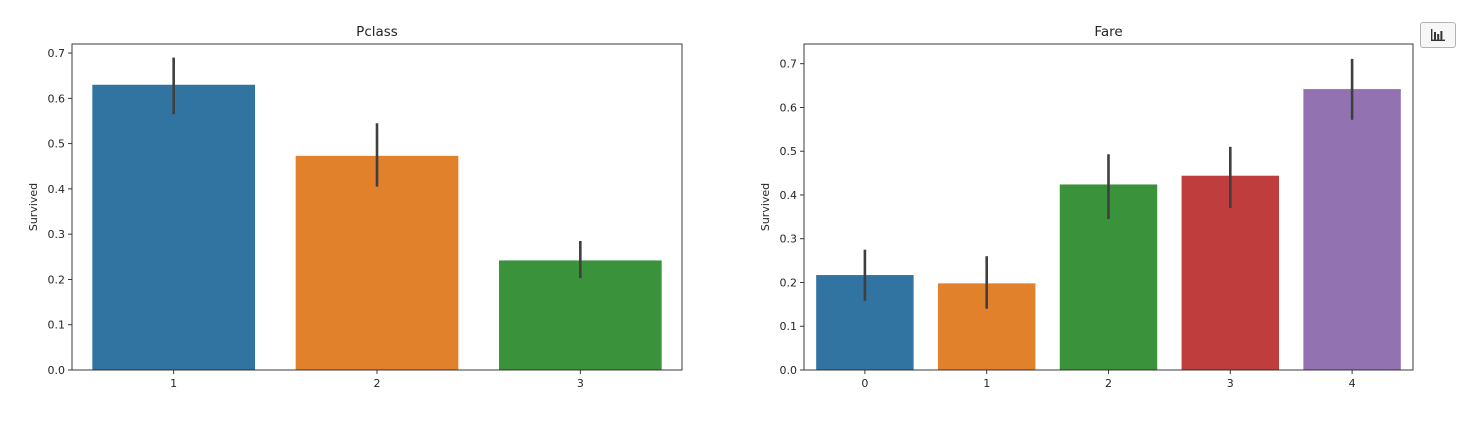  I want to click on chart-title: Fare, so click(1108, 32).